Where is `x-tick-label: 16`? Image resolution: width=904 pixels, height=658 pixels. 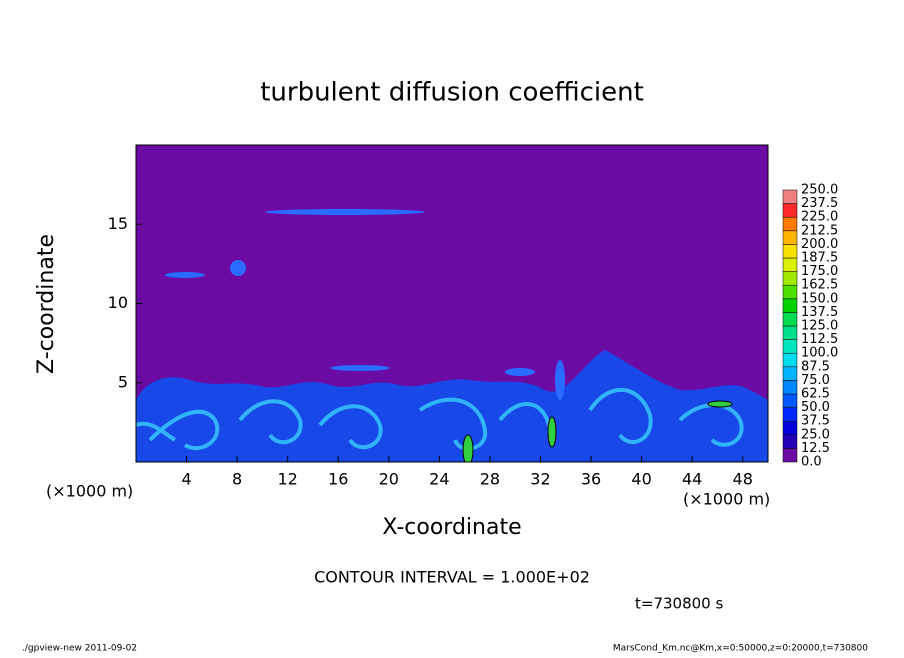
x-tick-label: 16 is located at coordinates (338, 479).